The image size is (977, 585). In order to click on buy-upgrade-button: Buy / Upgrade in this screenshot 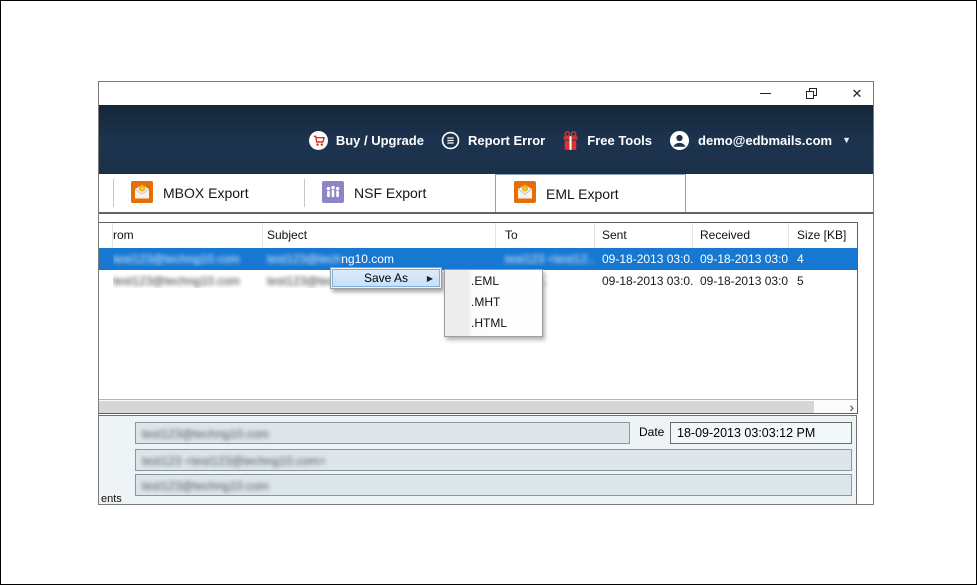, I will do `click(366, 140)`.